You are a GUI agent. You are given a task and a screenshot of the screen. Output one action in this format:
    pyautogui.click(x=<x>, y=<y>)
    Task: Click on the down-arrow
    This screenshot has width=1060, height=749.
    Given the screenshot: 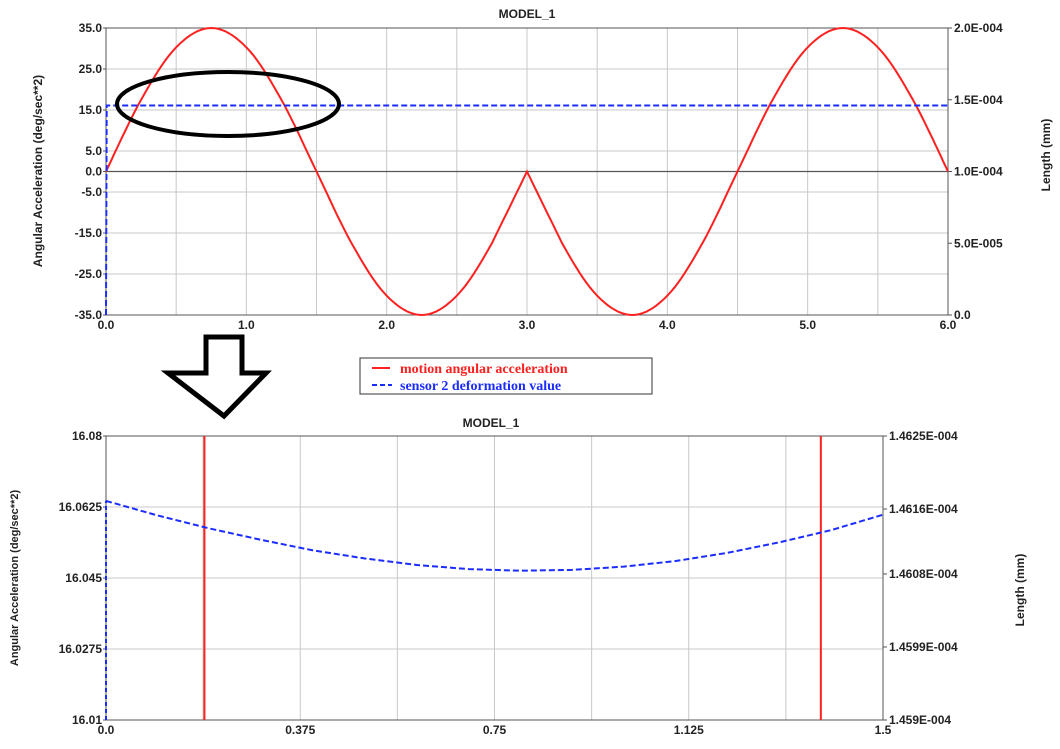 What is the action you would take?
    pyautogui.click(x=216, y=377)
    